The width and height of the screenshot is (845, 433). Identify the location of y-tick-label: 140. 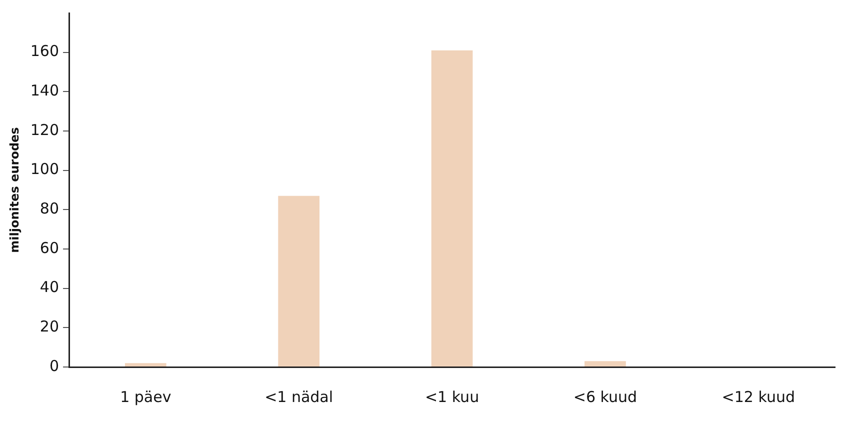
(45, 91).